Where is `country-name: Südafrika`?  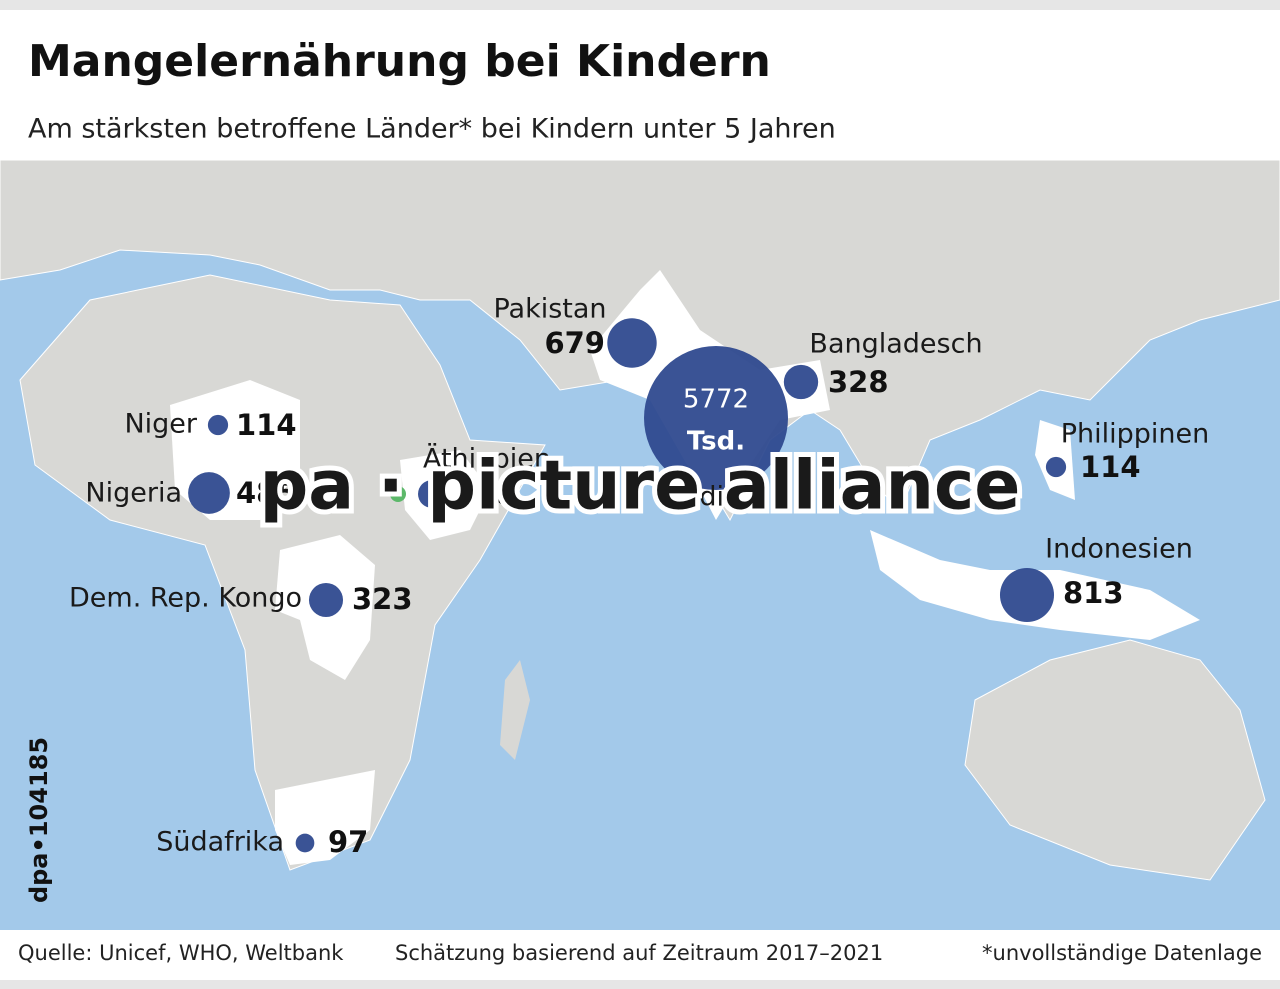
country-name: Südafrika is located at coordinates (220, 842).